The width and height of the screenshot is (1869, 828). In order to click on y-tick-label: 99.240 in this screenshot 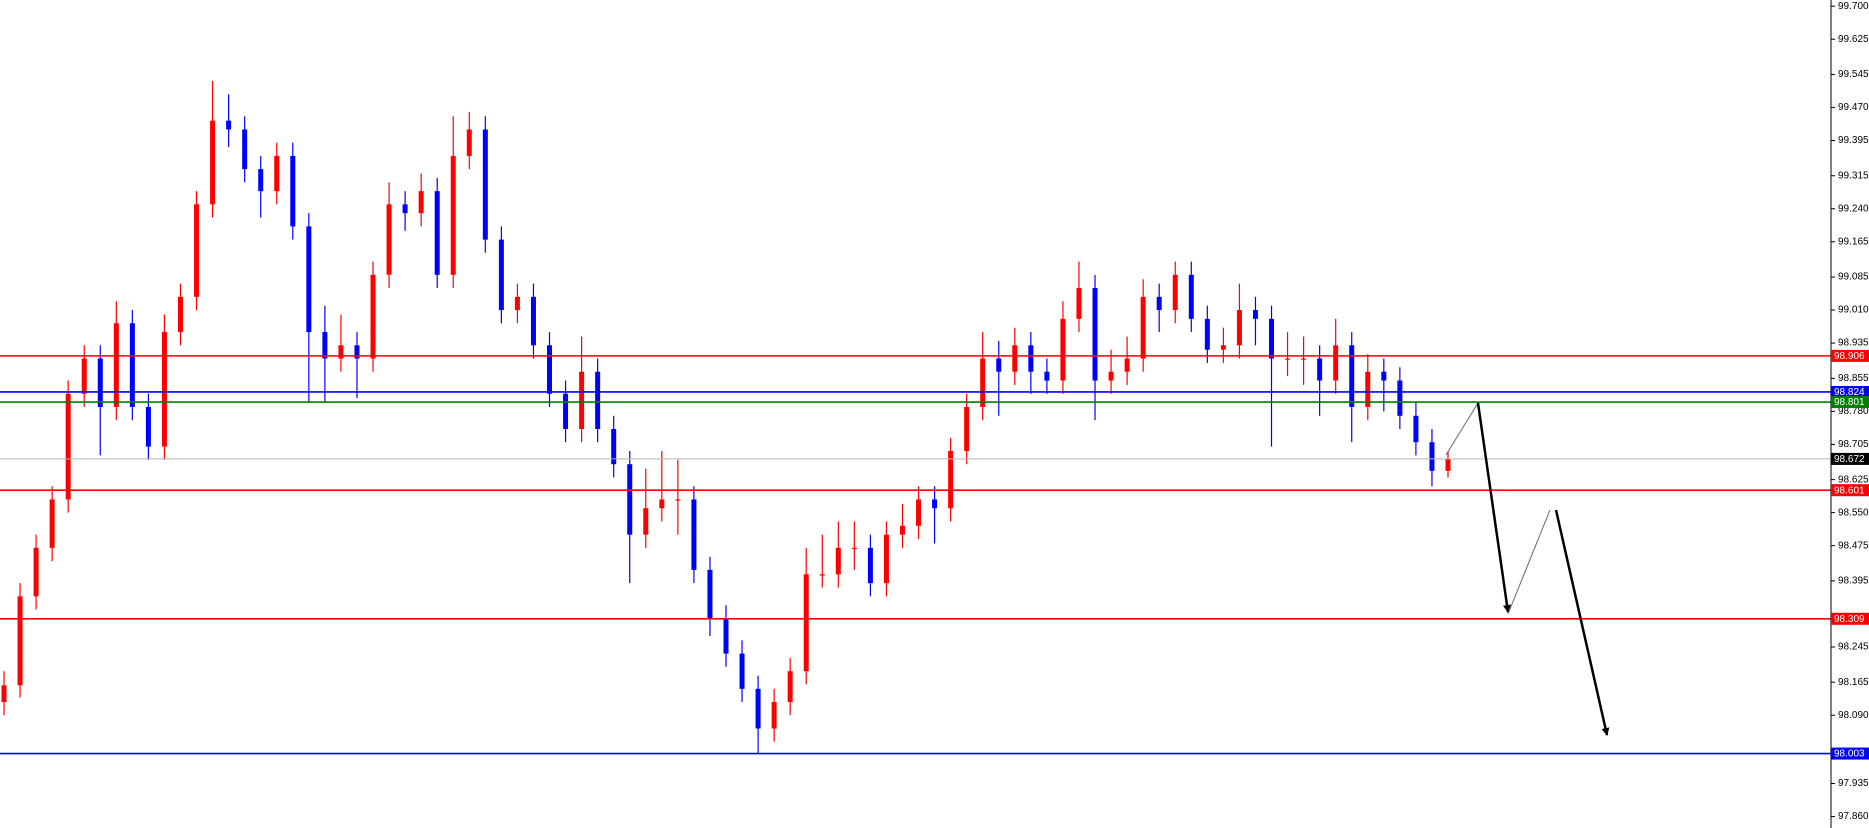, I will do `click(1853, 208)`.